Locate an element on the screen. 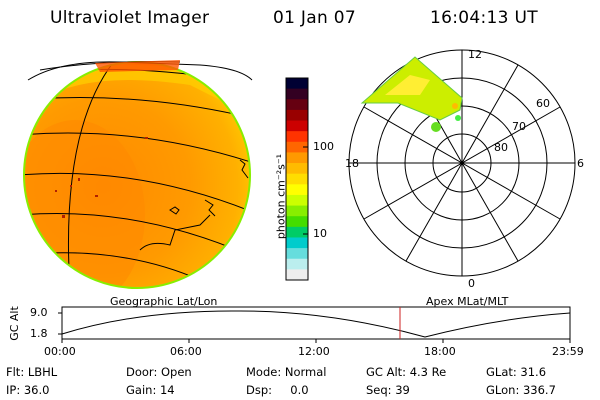  polar-caption: Apex MLat/MLT is located at coordinates (467, 301).